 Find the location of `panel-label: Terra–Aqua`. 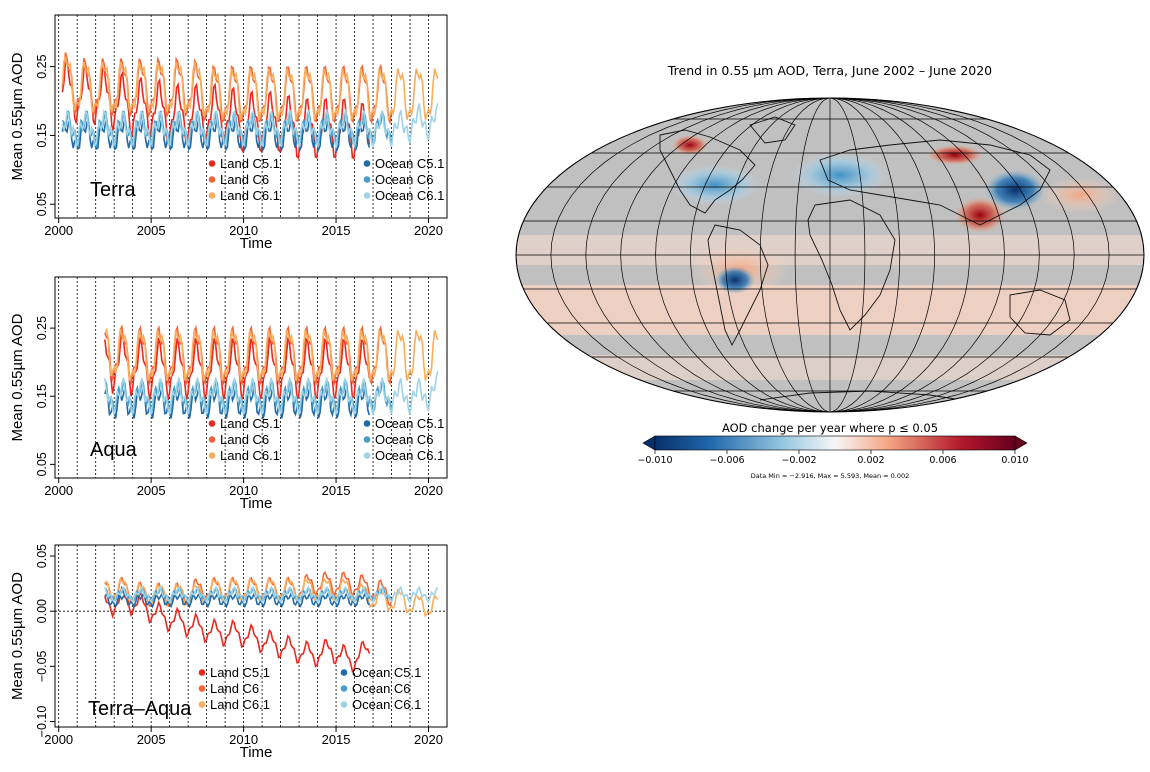

panel-label: Terra–Aqua is located at coordinates (140, 709).